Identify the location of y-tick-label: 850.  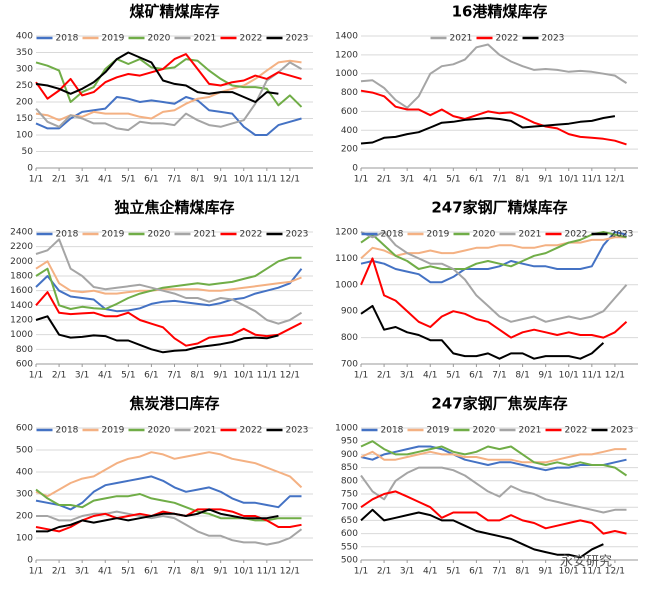
(349, 468).